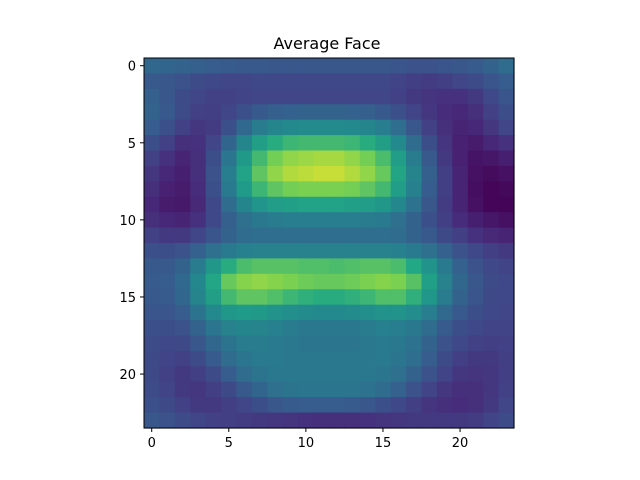 The height and width of the screenshot is (480, 640). What do you see at coordinates (460, 443) in the screenshot?
I see `x-tick-label: 20` at bounding box center [460, 443].